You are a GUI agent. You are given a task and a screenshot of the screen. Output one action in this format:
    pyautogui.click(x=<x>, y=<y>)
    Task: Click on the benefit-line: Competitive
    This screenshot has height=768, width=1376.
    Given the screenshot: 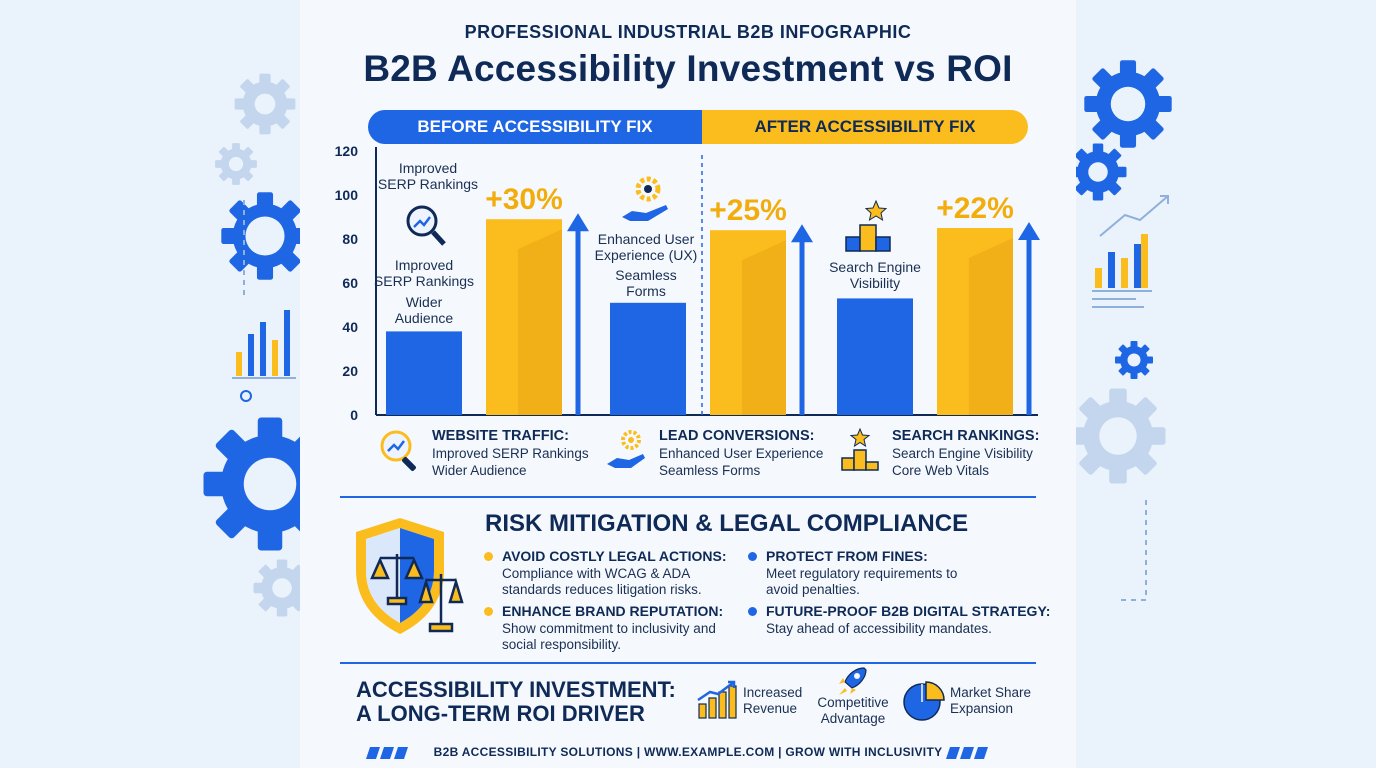 What is the action you would take?
    pyautogui.click(x=853, y=702)
    